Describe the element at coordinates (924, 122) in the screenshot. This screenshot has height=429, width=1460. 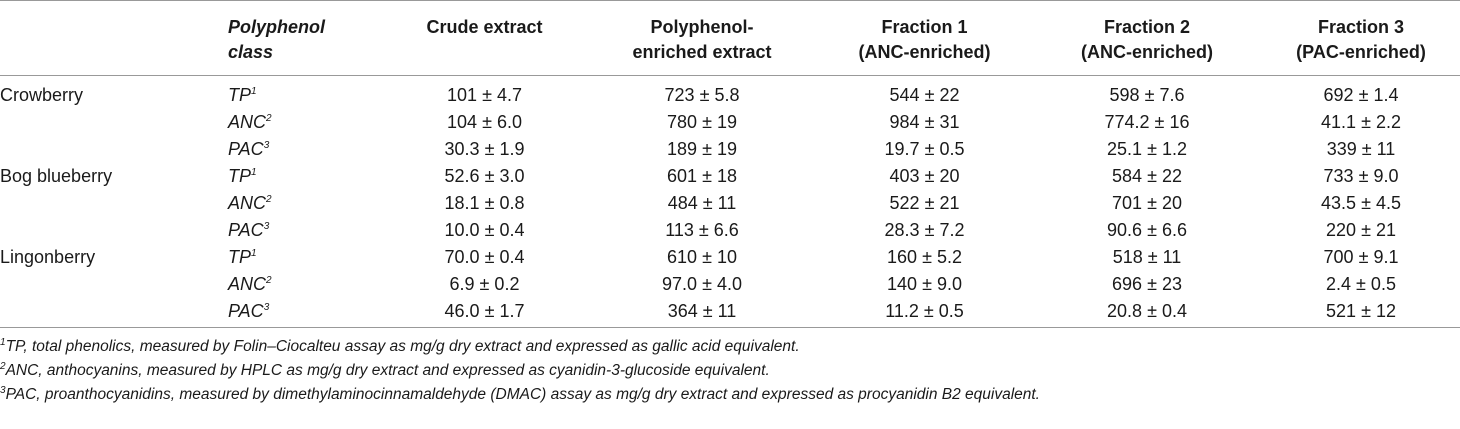
I see `fraction1-cell: 984 ± 31` at that location.